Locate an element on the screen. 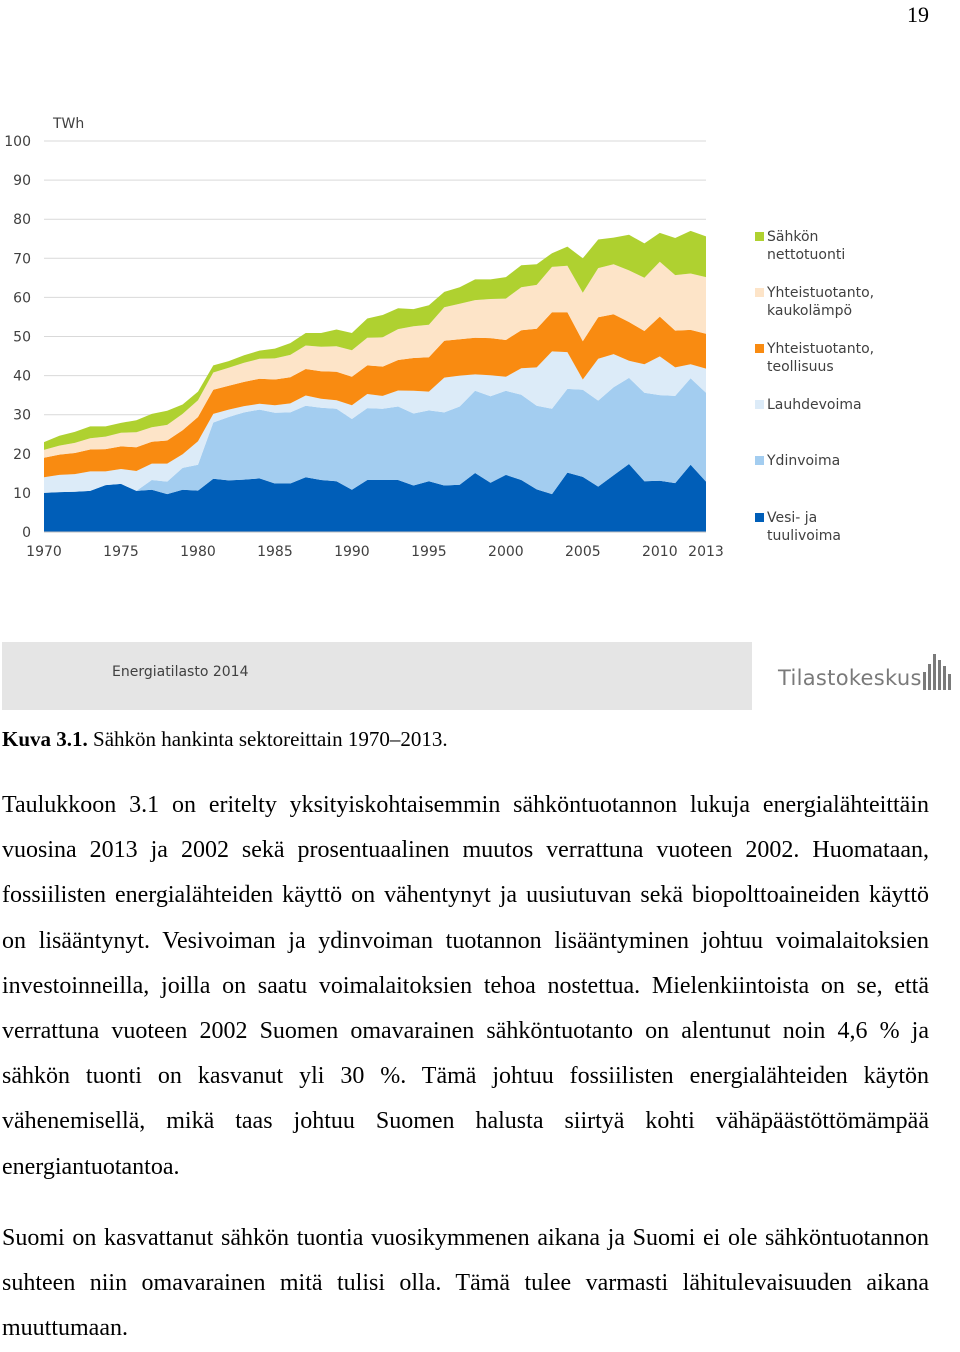  x-tick-label: 2010 is located at coordinates (660, 552).